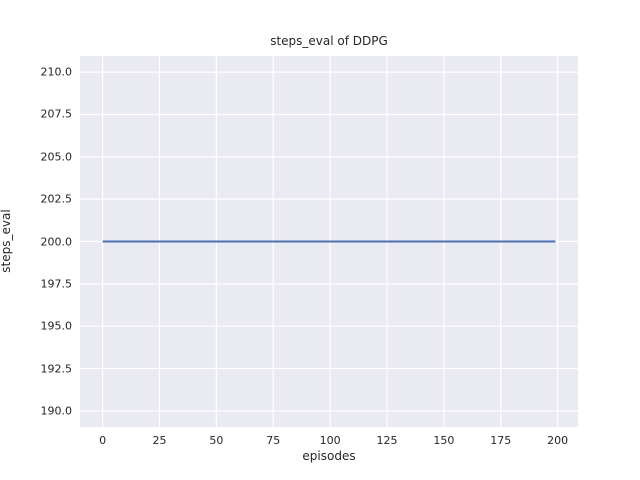 The image size is (640, 480). Describe the element at coordinates (103, 440) in the screenshot. I see `x-tick-label: 0` at that location.